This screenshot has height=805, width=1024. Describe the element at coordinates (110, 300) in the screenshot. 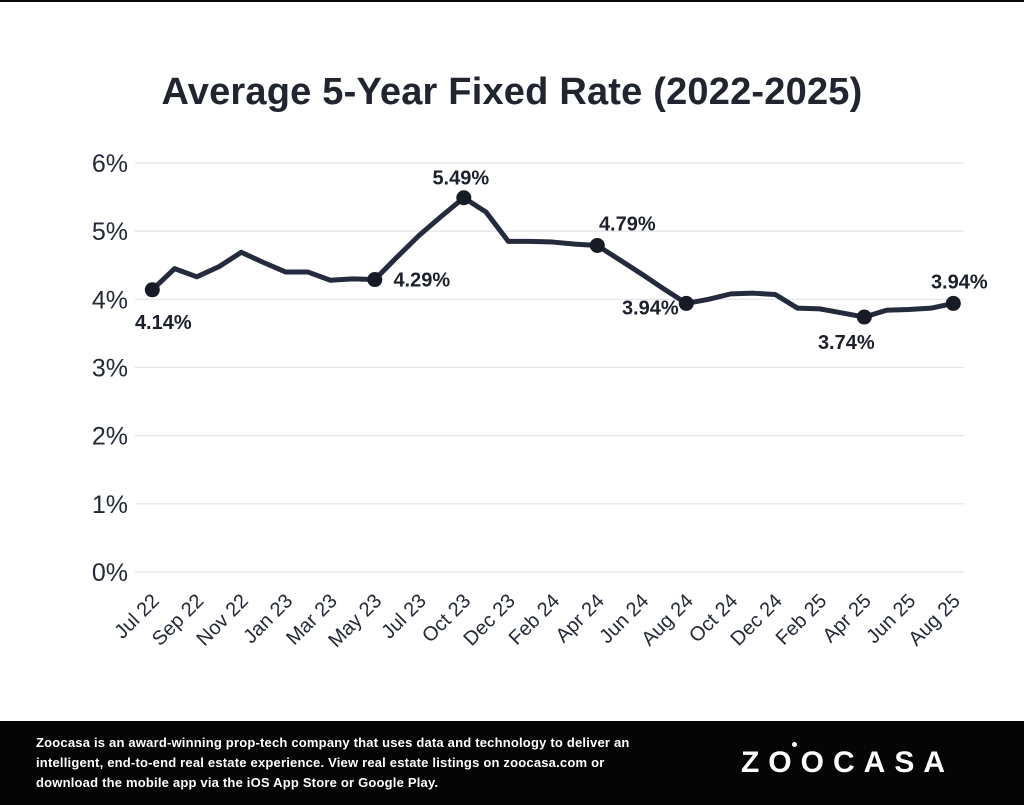

I see `y-axis-label: 4%` at that location.